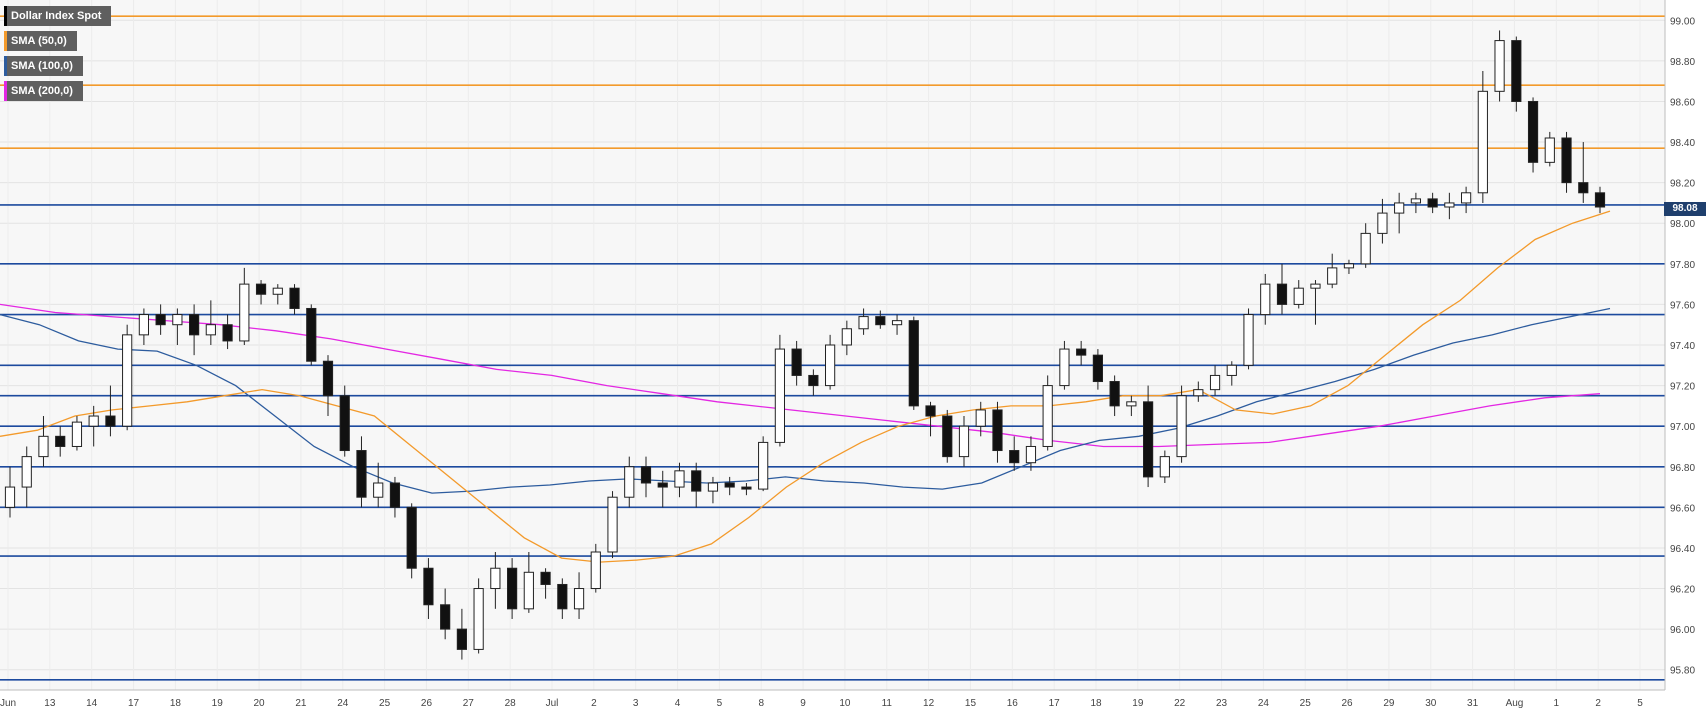  Describe the element at coordinates (720, 703) in the screenshot. I see `x-tick-label: 5` at that location.